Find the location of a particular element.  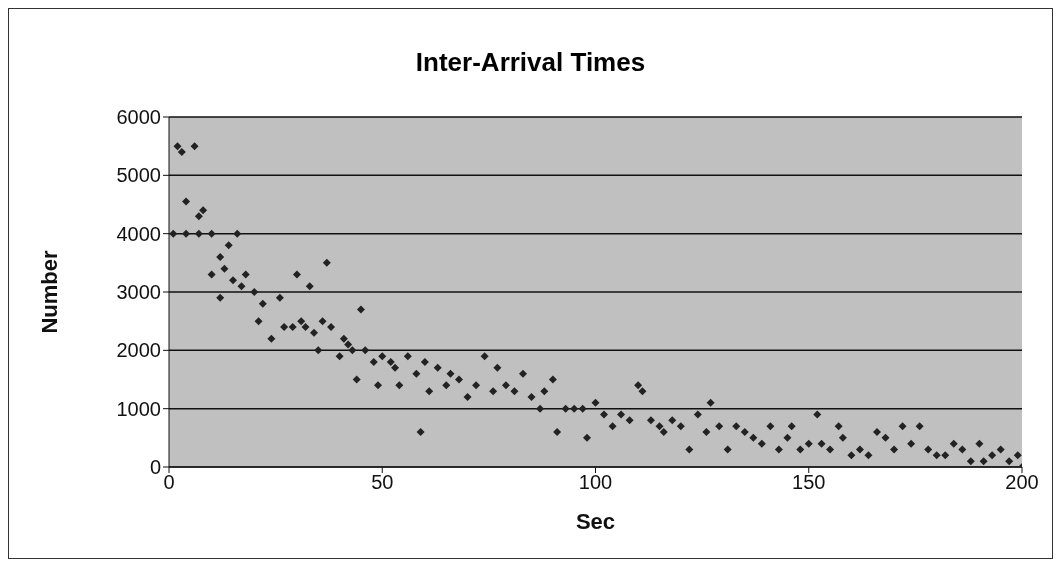

x-tick-label: 150 is located at coordinates (809, 482).